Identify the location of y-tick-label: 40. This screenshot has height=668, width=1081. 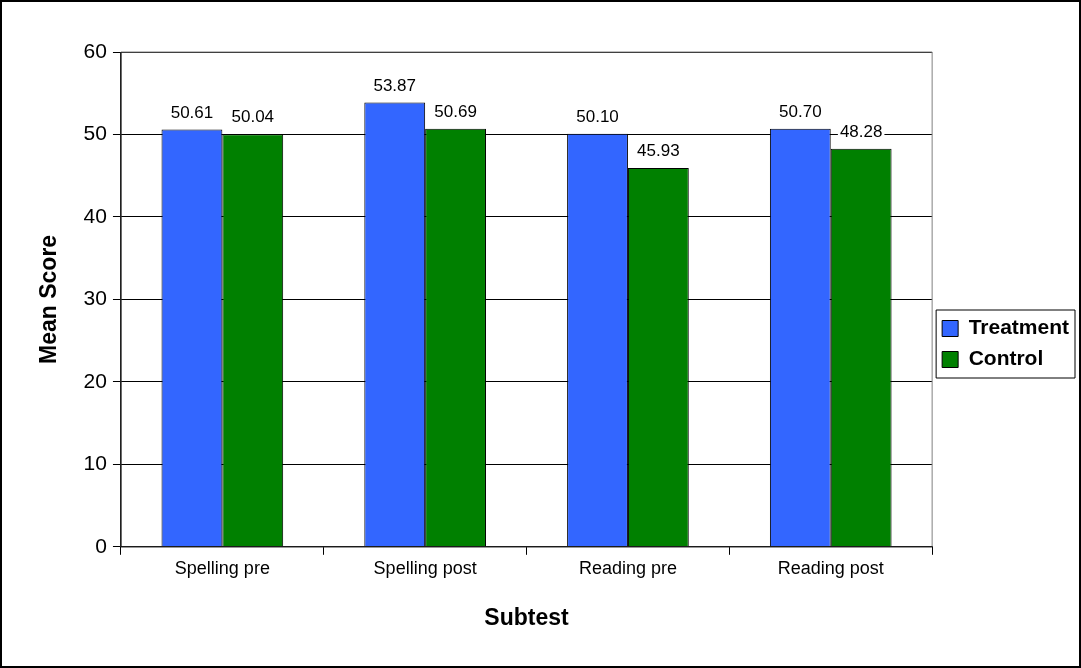
(95, 215).